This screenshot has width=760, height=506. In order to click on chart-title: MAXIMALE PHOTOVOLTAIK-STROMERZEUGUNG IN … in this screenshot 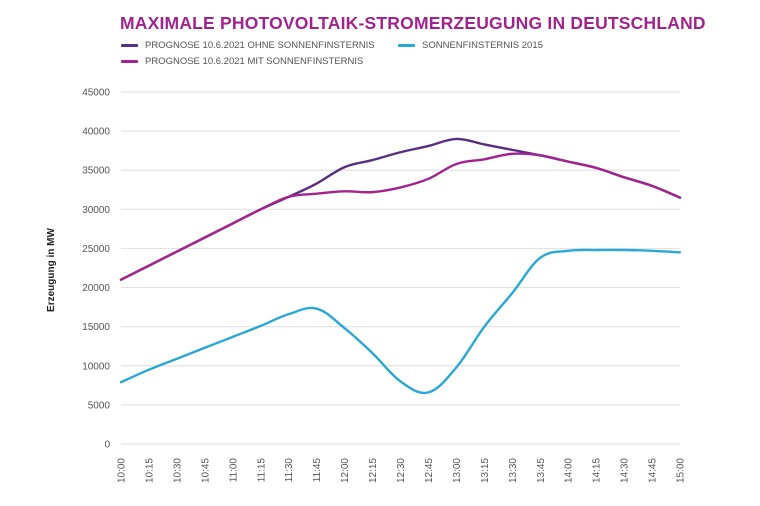, I will do `click(413, 23)`.